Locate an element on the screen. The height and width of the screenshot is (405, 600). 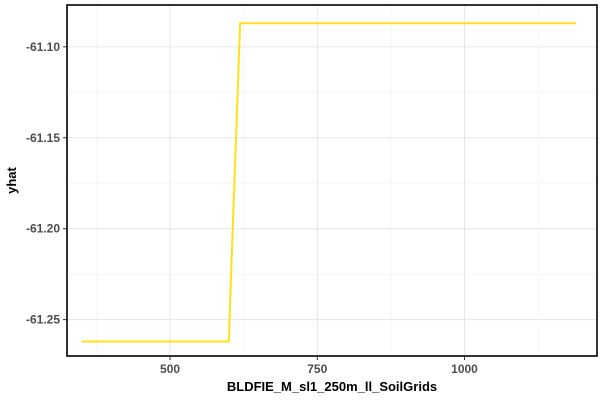
y-tick-label: -61.20 is located at coordinates (43, 229).